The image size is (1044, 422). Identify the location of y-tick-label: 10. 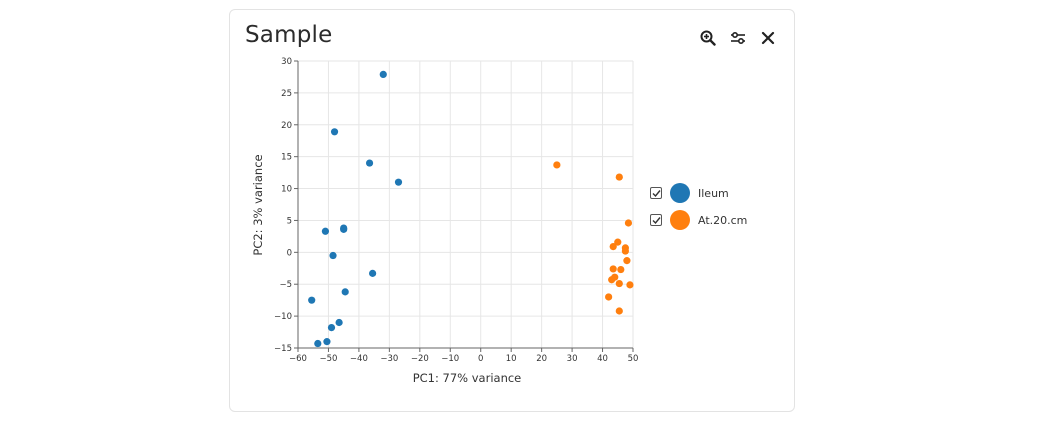
(286, 190).